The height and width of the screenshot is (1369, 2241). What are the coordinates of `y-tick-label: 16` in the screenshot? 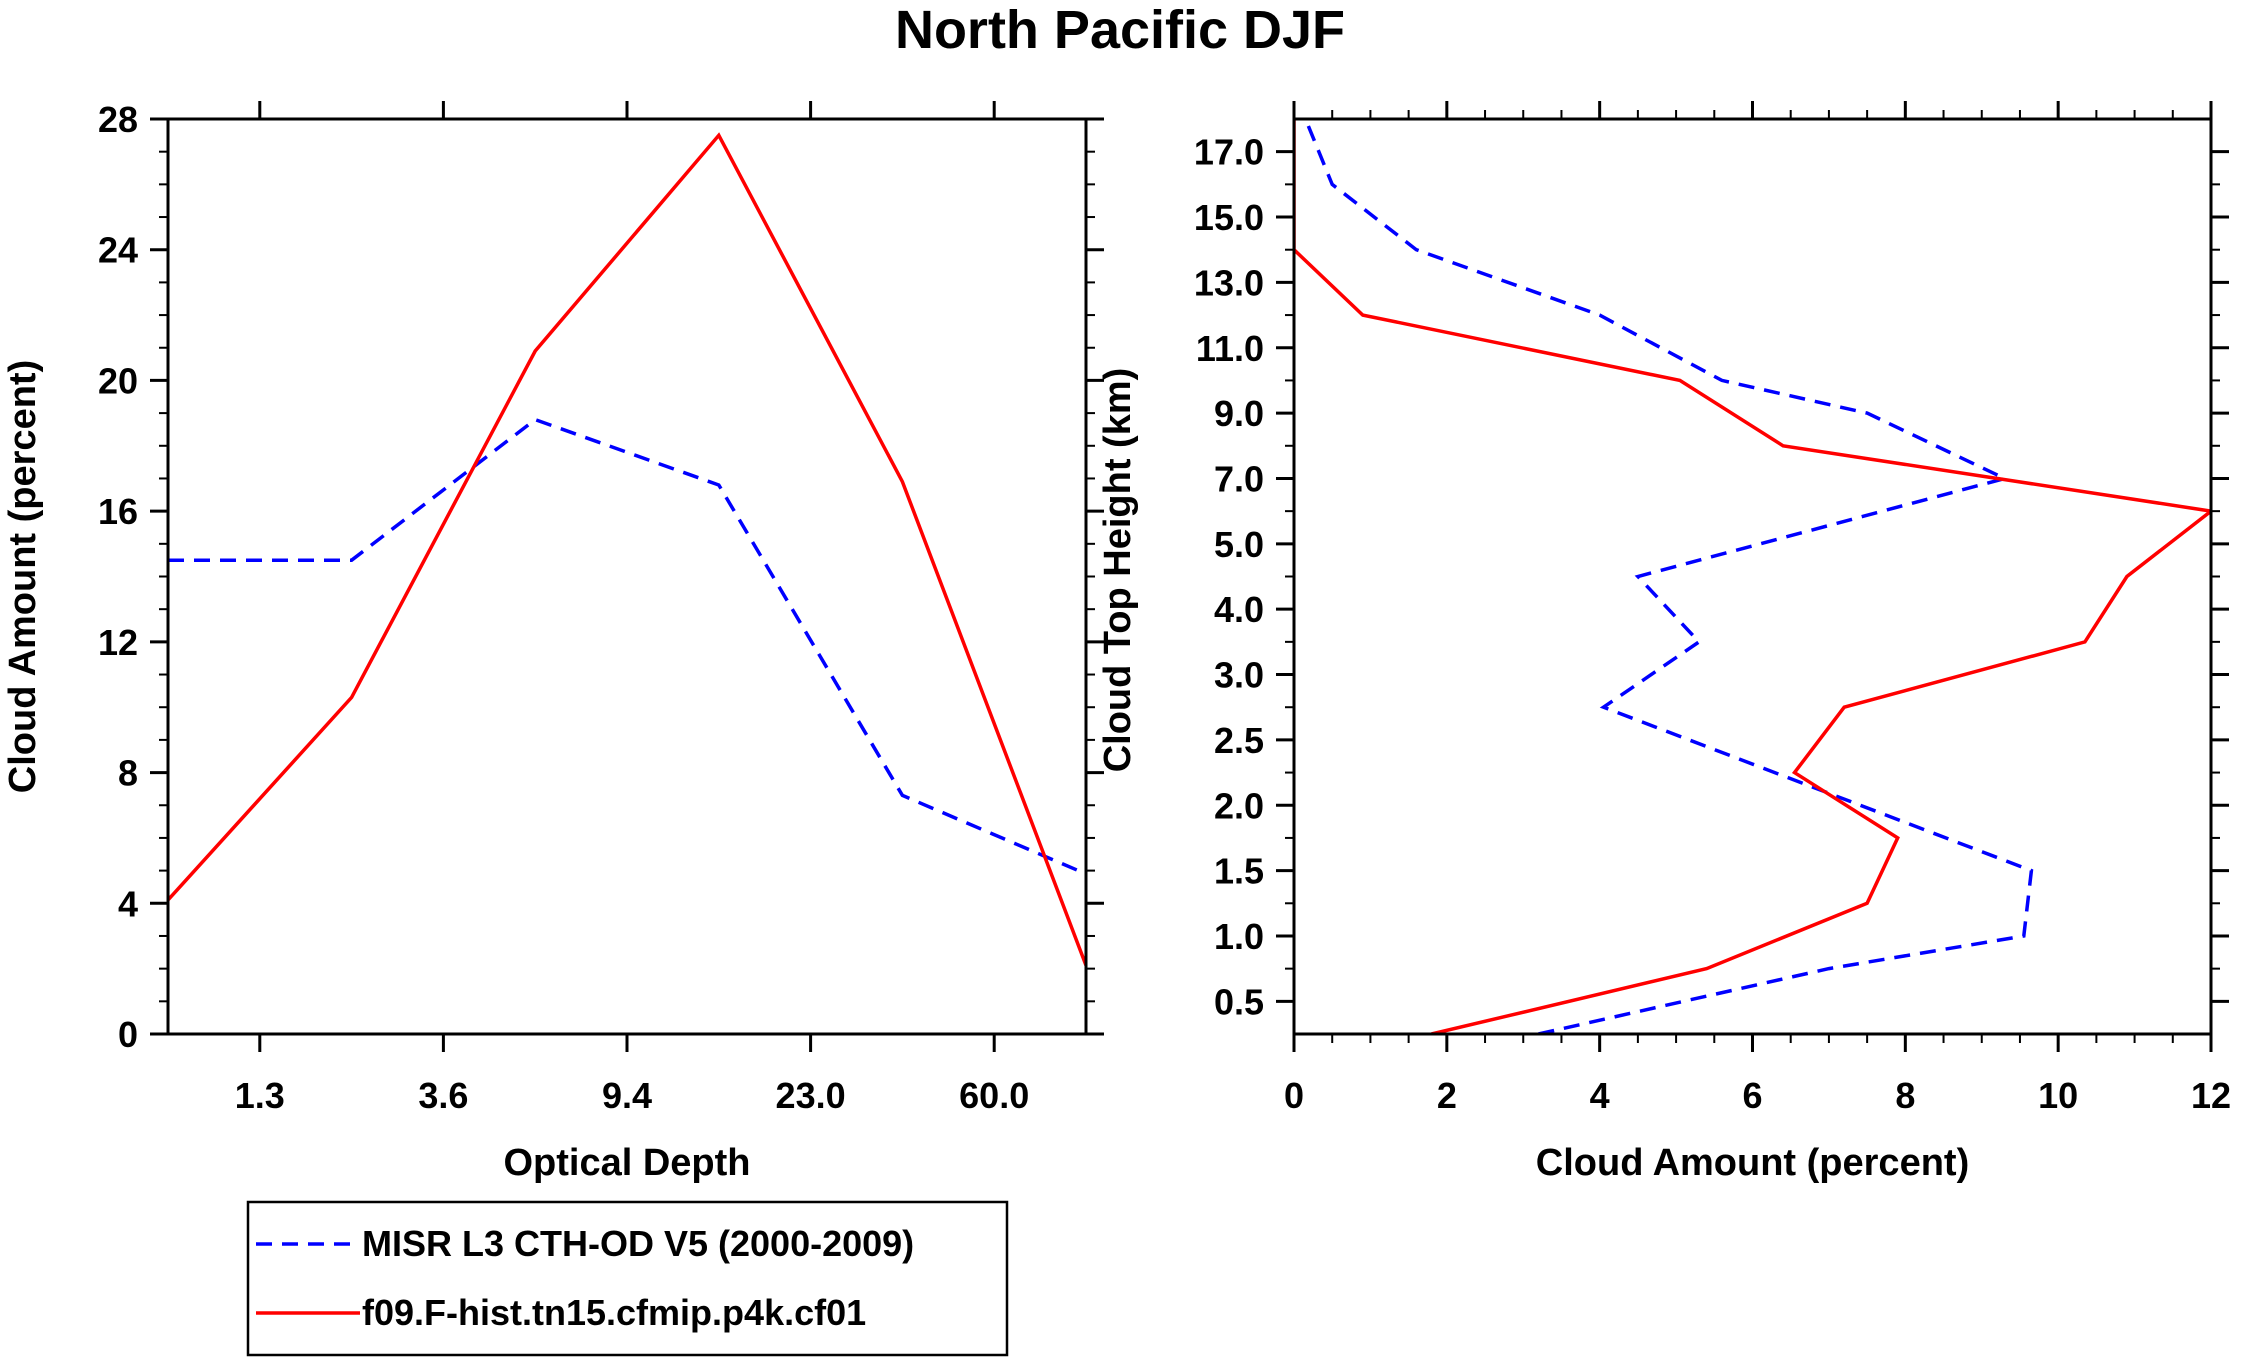 It's located at (118, 511).